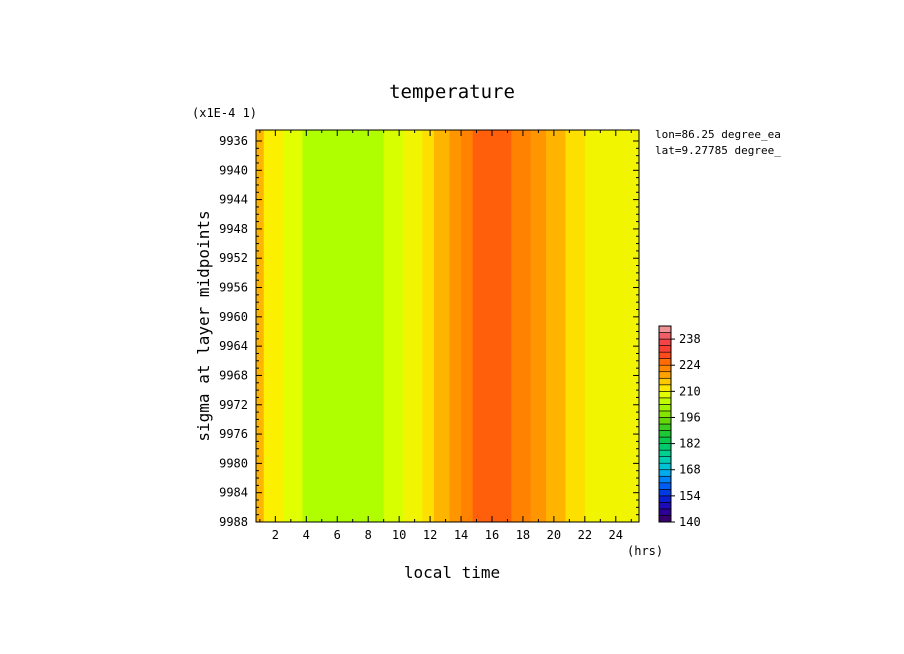 This screenshot has height=654, width=904. What do you see at coordinates (233, 346) in the screenshot?
I see `y-tick-label: 9964` at bounding box center [233, 346].